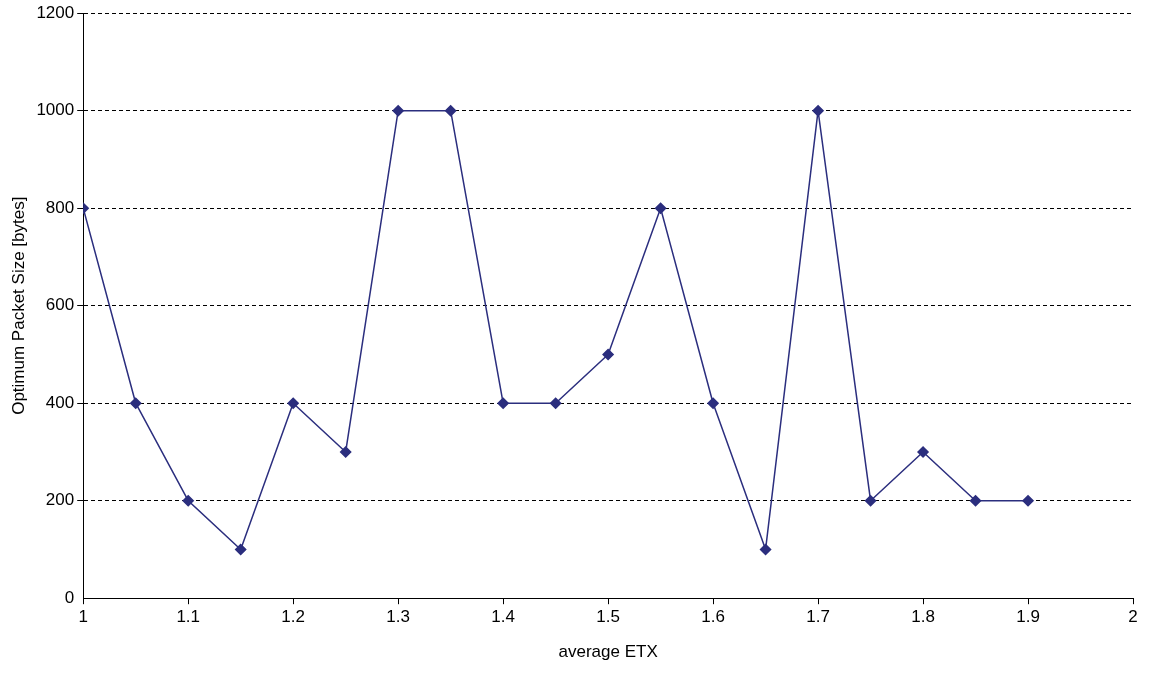 The height and width of the screenshot is (677, 1153). I want to click on x-tick-label: 1.7, so click(818, 617).